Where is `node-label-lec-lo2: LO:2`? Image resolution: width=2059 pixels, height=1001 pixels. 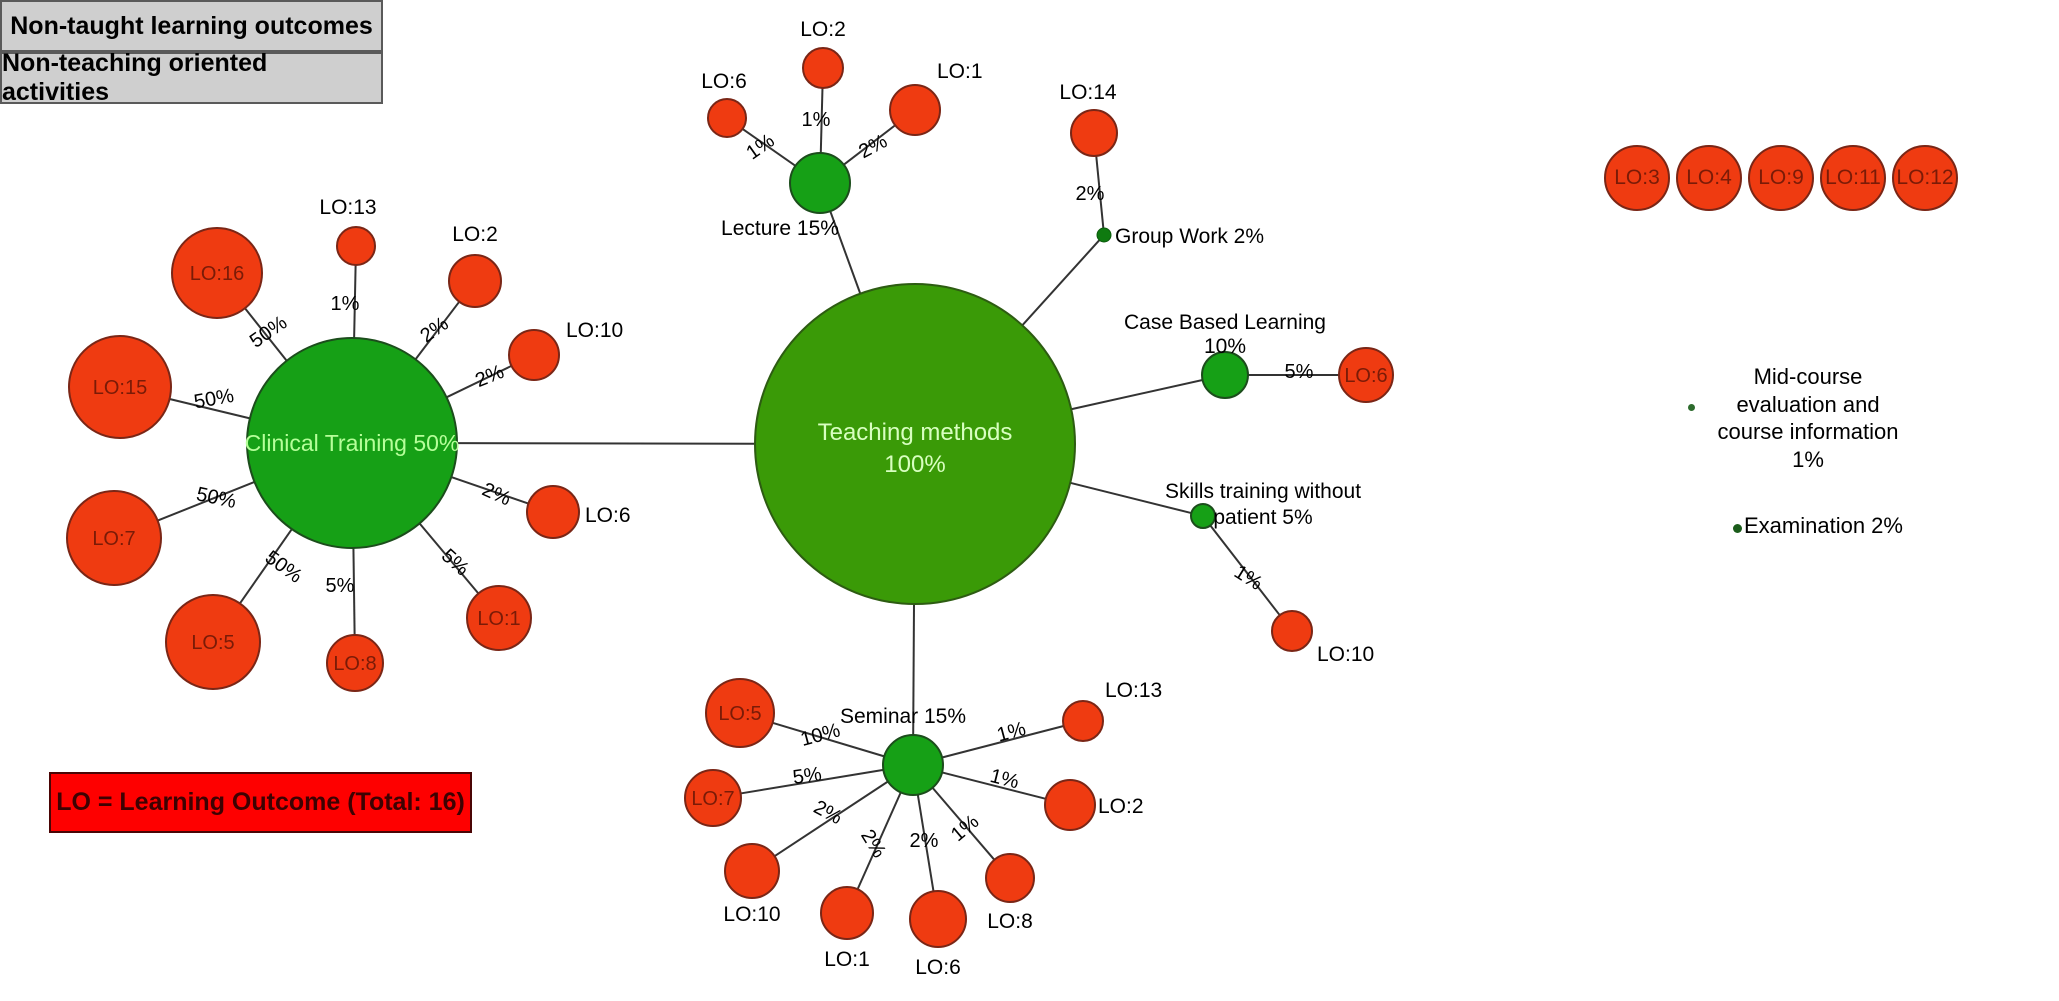 node-label-lec-lo2: LO:2 is located at coordinates (823, 29).